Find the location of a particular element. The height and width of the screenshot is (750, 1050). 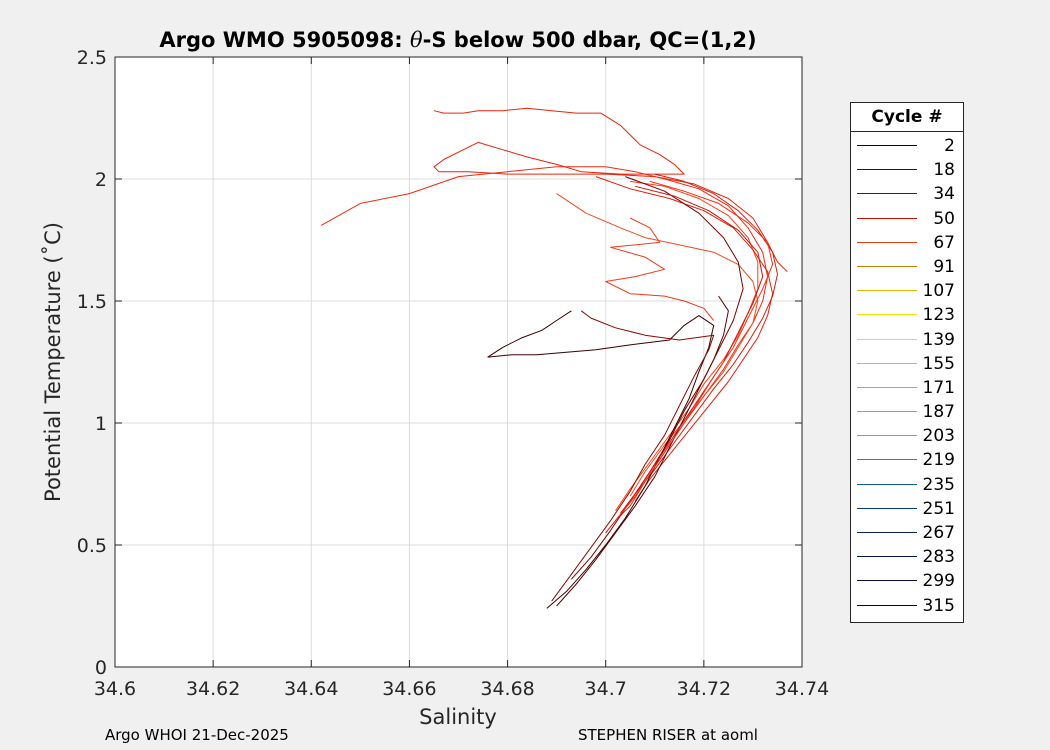

series-line-red-profile-c is located at coordinates (687, 346).